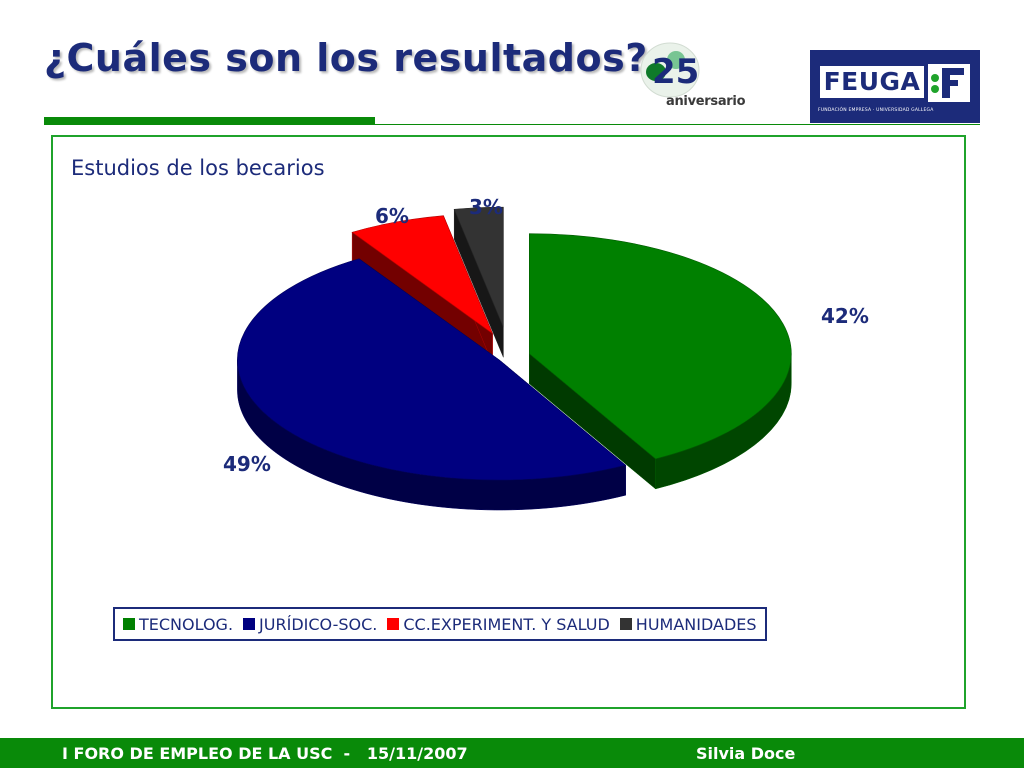  Describe the element at coordinates (186, 624) in the screenshot. I see `legend-label-0: TECNOLOG.` at that location.